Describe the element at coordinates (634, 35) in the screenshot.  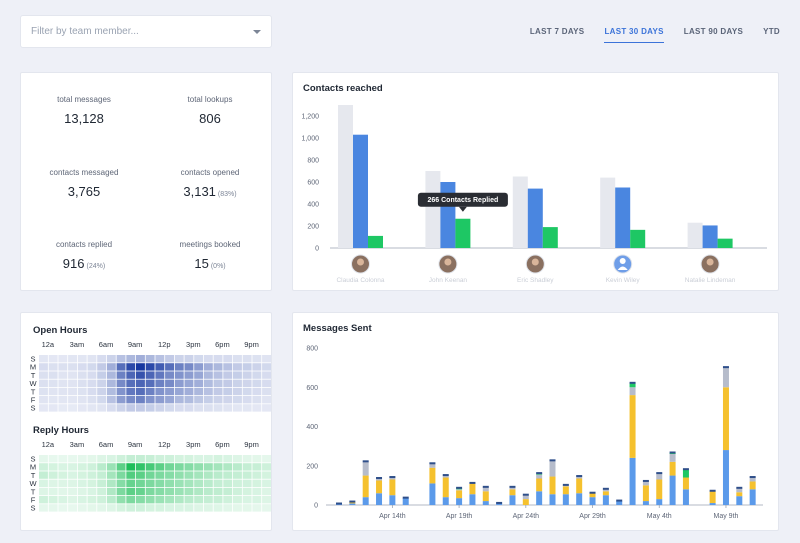
I see `tab-last-30-days: LAST 30 DAYS` at that location.